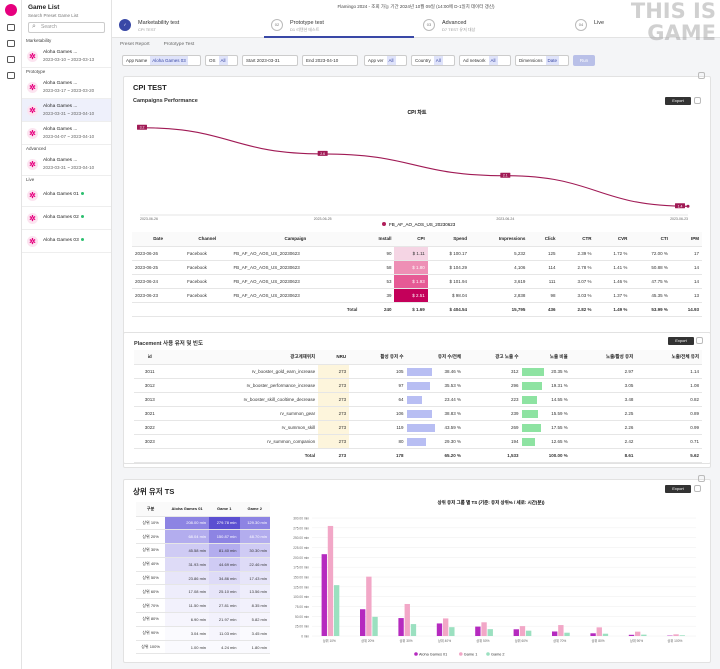 This screenshot has height=669, width=720. I want to click on section-marketability: Marketability, so click(39, 40).